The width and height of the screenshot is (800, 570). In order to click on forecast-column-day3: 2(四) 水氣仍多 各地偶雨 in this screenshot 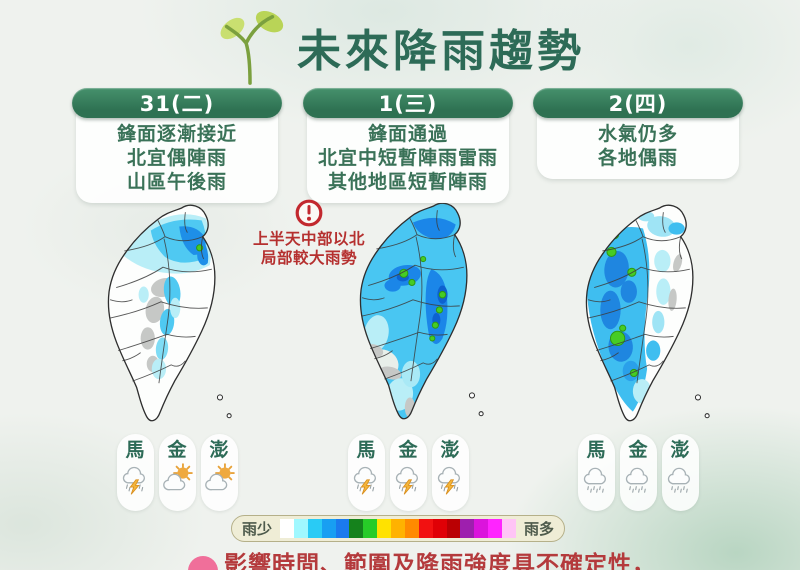, I will do `click(638, 133)`.